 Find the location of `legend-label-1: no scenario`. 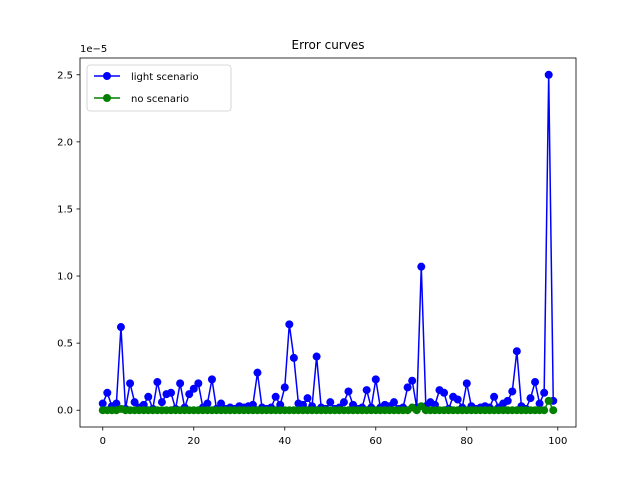

legend-label-1: no scenario is located at coordinates (160, 99).